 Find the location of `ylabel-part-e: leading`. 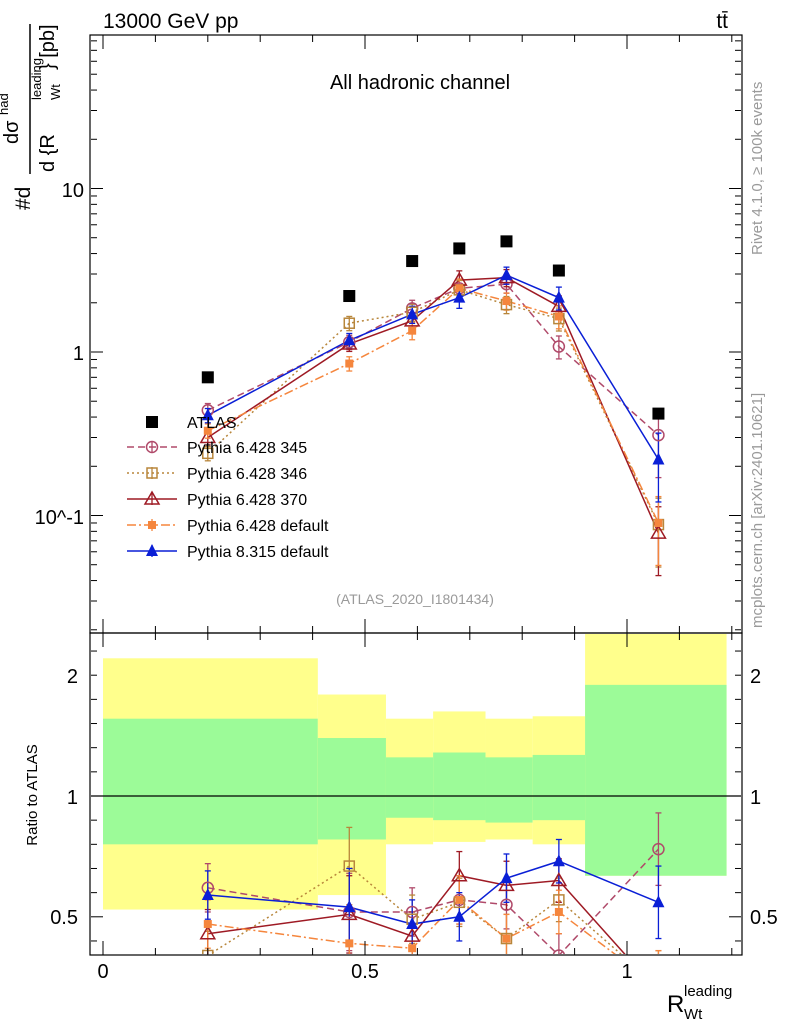

ylabel-part-e: leading is located at coordinates (36, 79).